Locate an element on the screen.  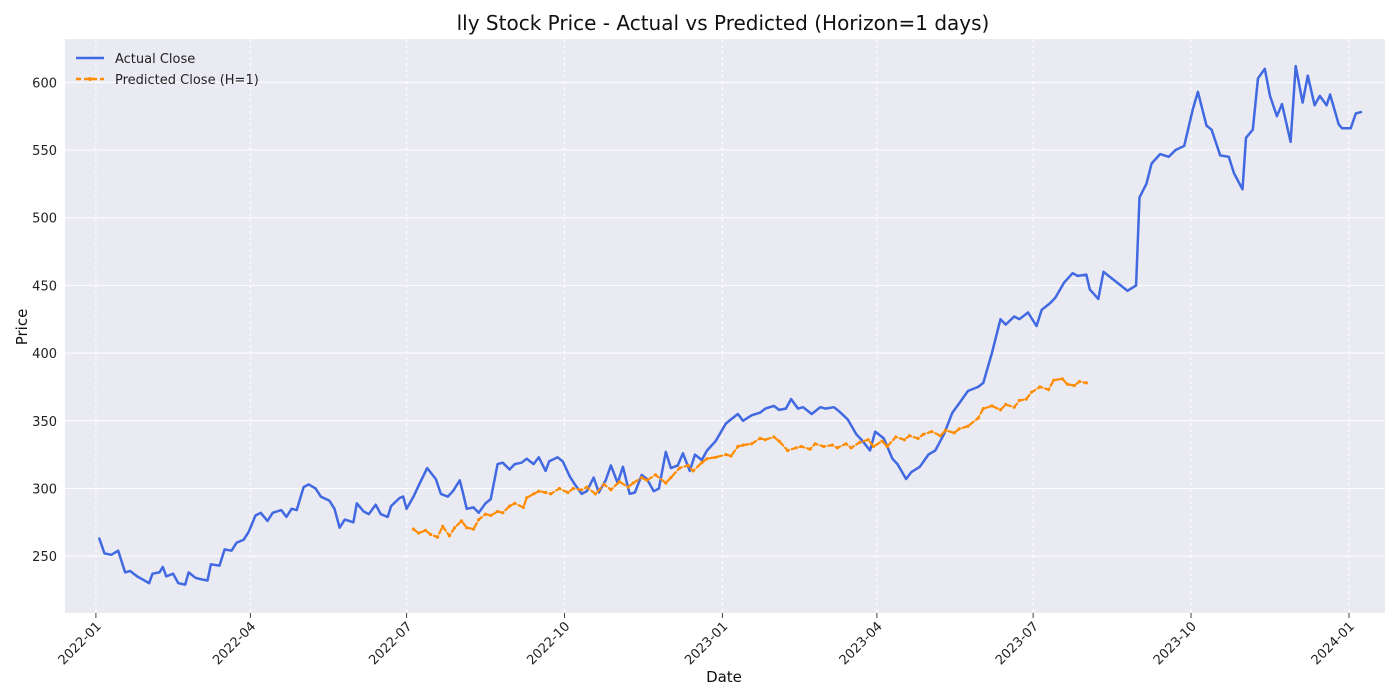
x-tick-label: 2022-07 is located at coordinates (390, 643).